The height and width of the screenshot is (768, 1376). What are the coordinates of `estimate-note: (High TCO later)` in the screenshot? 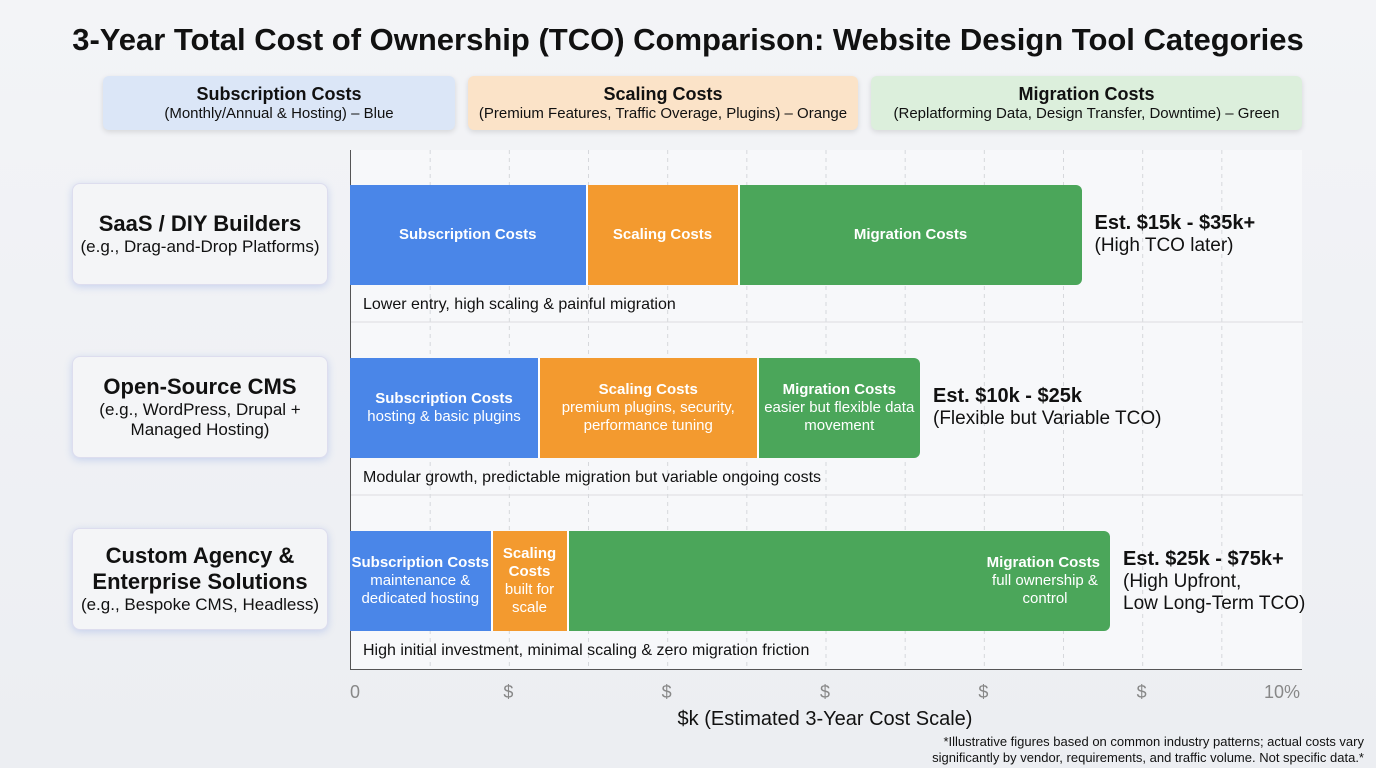 It's located at (1164, 245).